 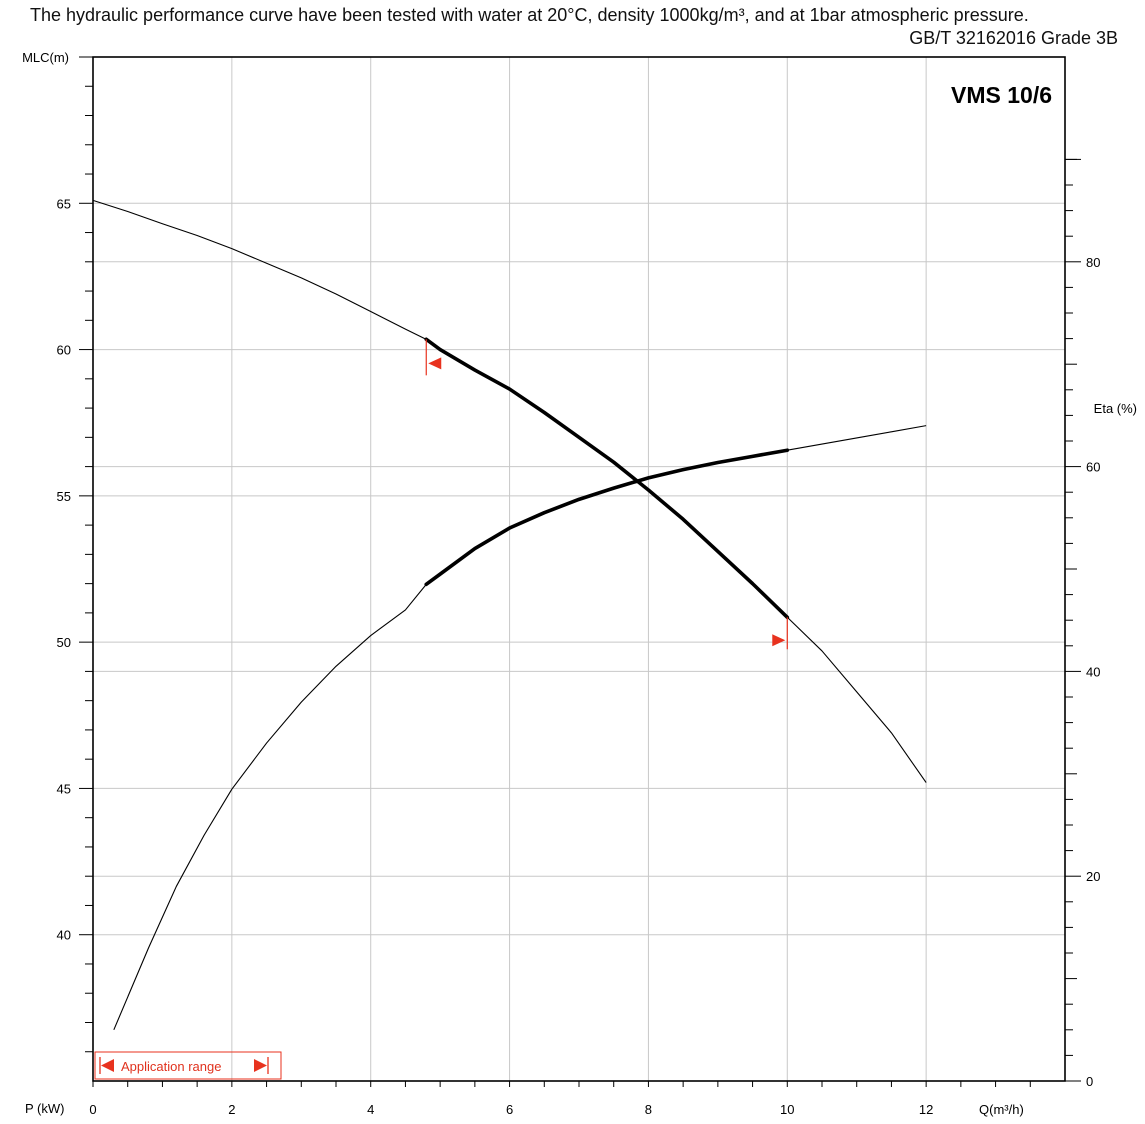 I want to click on x-tick-label: 4, so click(x=370, y=1109).